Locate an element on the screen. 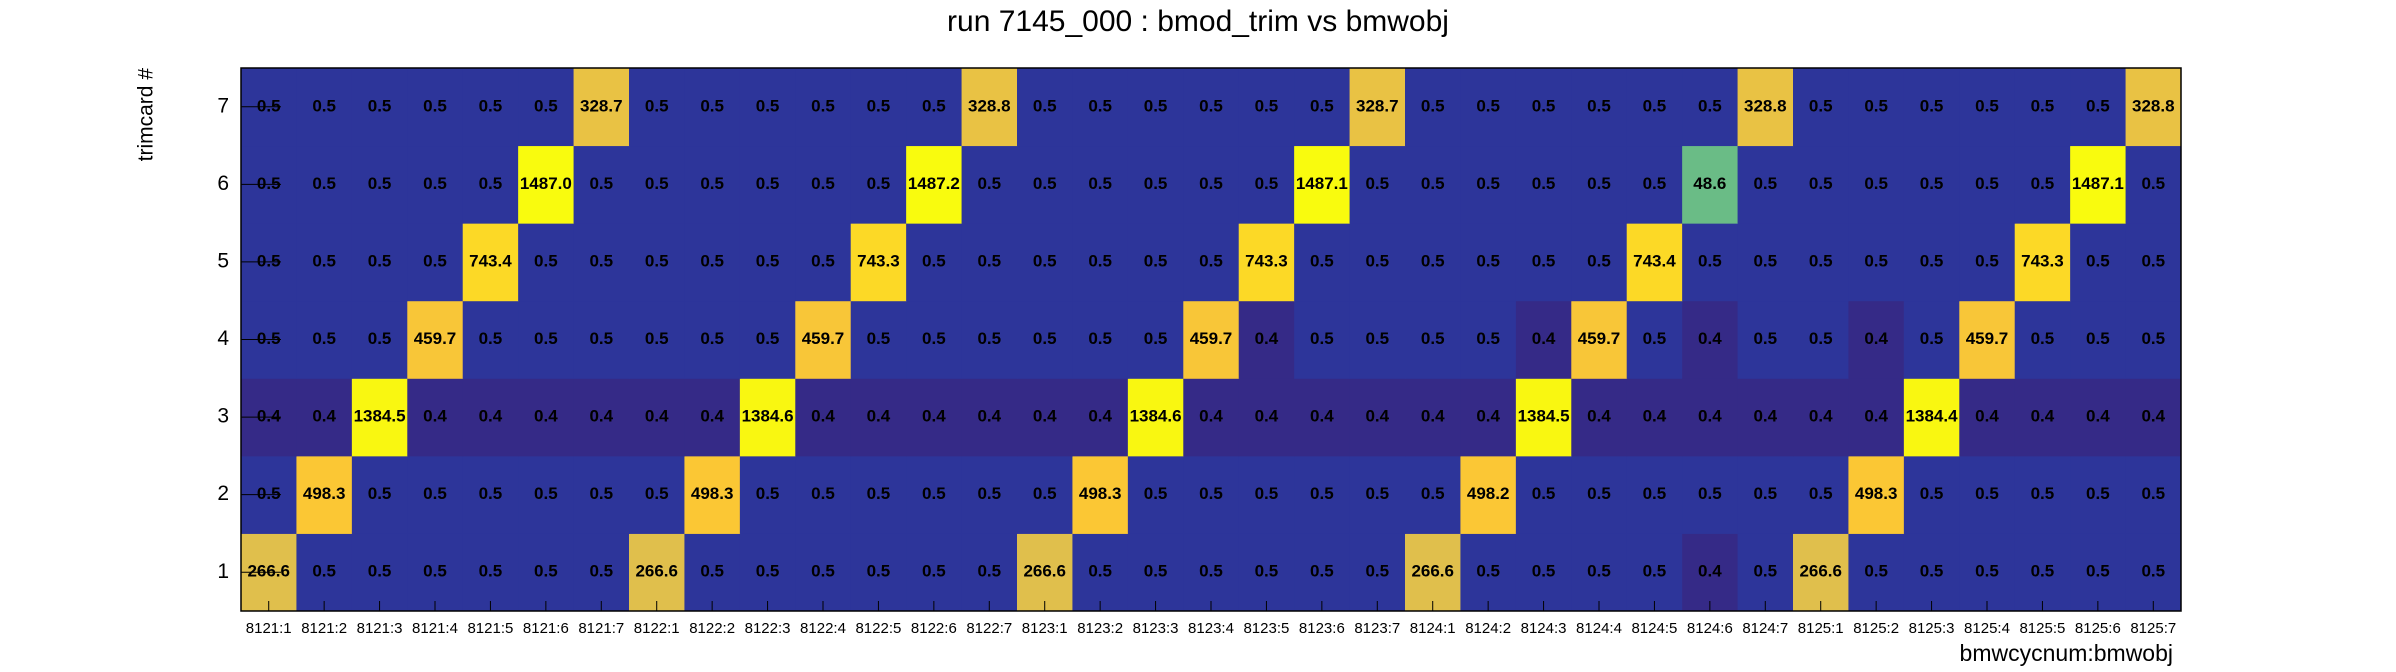  x-tick-label: 8122:2 is located at coordinates (712, 628).